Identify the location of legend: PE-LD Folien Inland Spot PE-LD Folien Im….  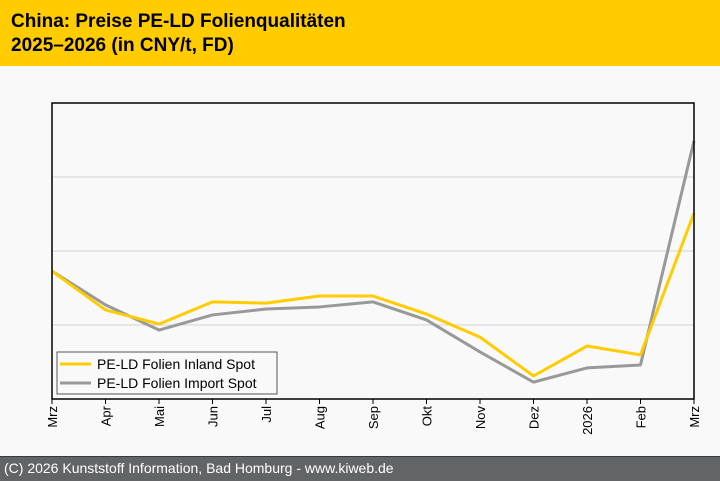
(167, 373).